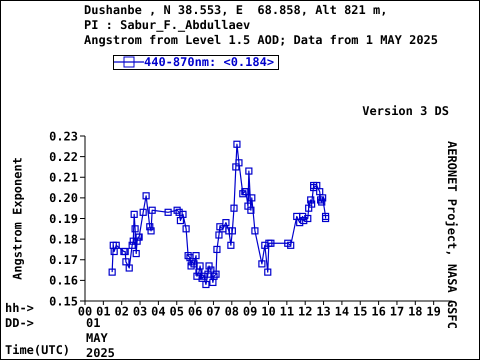 The height and width of the screenshot is (360, 480). Describe the element at coordinates (19, 308) in the screenshot. I see `text: hh->` at that location.